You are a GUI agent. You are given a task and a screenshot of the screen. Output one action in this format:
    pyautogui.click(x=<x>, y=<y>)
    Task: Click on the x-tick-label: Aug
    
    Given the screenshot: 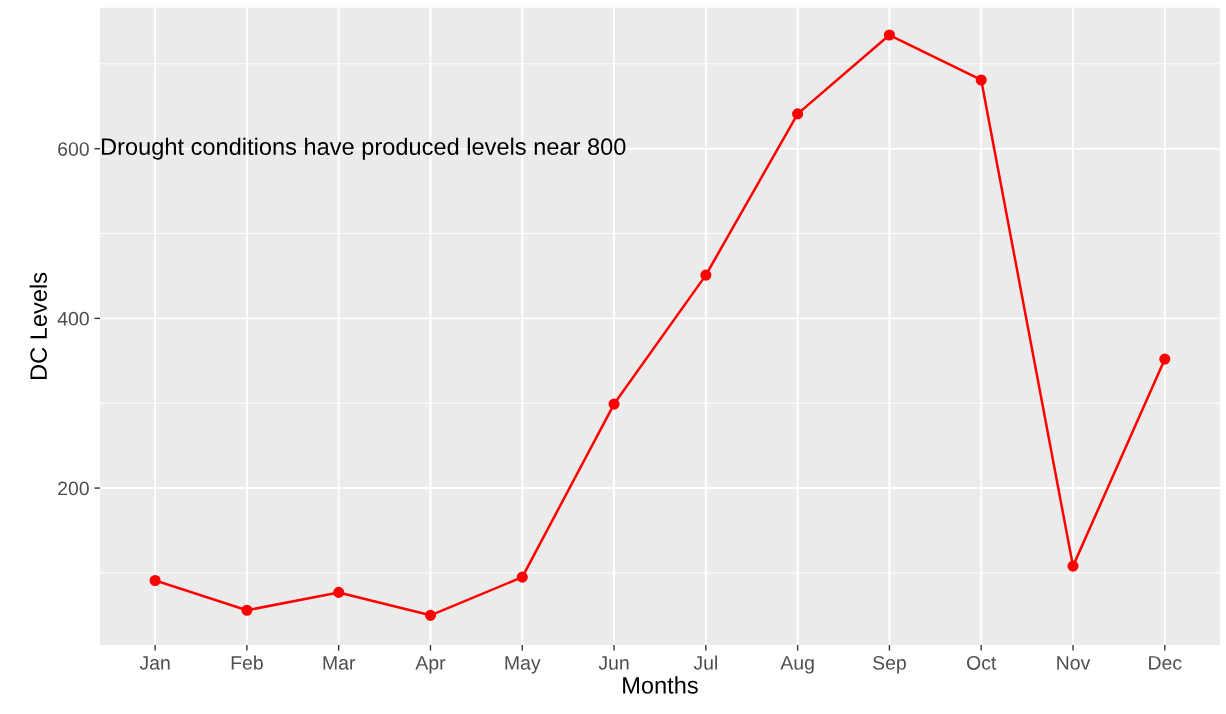 What is the action you would take?
    pyautogui.click(x=797, y=665)
    